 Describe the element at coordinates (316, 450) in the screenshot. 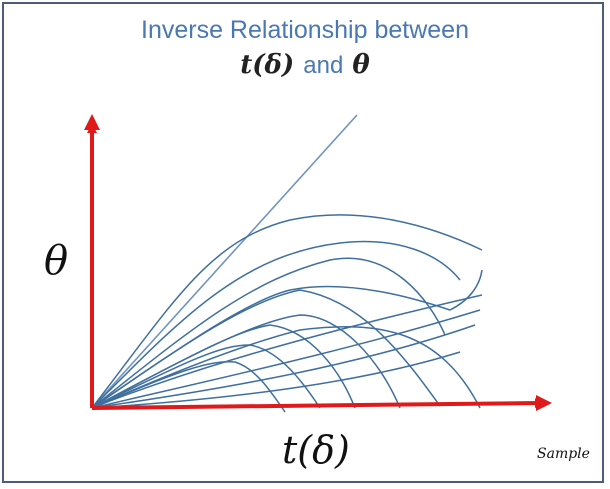

I see `x-axis-label: t(δ)` at that location.